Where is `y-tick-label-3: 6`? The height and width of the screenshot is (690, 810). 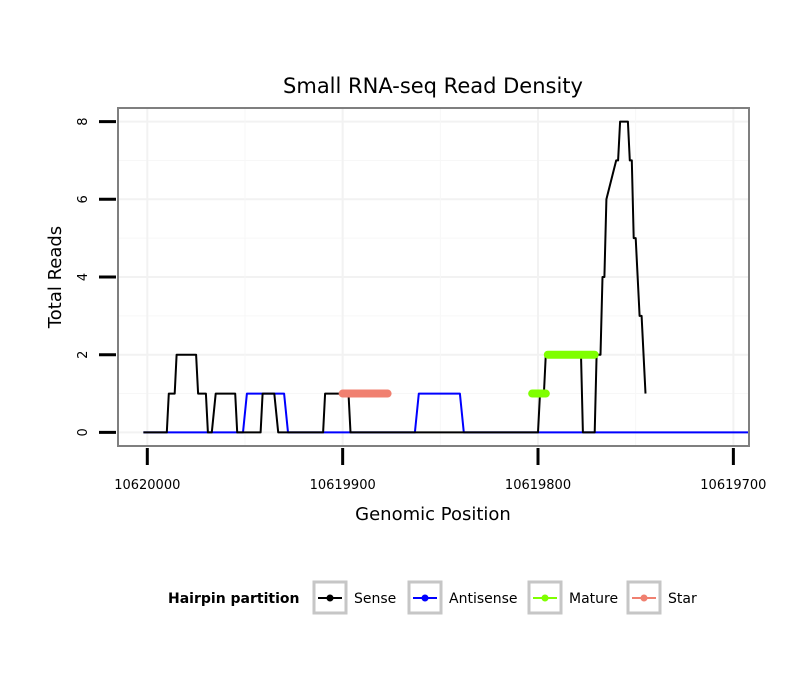 y-tick-label-3: 6 is located at coordinates (83, 199).